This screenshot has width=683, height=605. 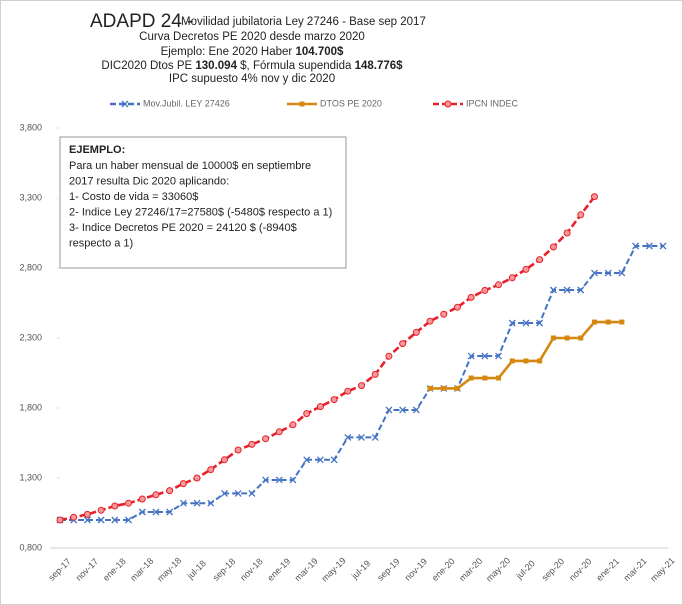 What do you see at coordinates (228, 52) in the screenshot?
I see `subtitle-part: Ejemplo: Ene 2020 Haber` at bounding box center [228, 52].